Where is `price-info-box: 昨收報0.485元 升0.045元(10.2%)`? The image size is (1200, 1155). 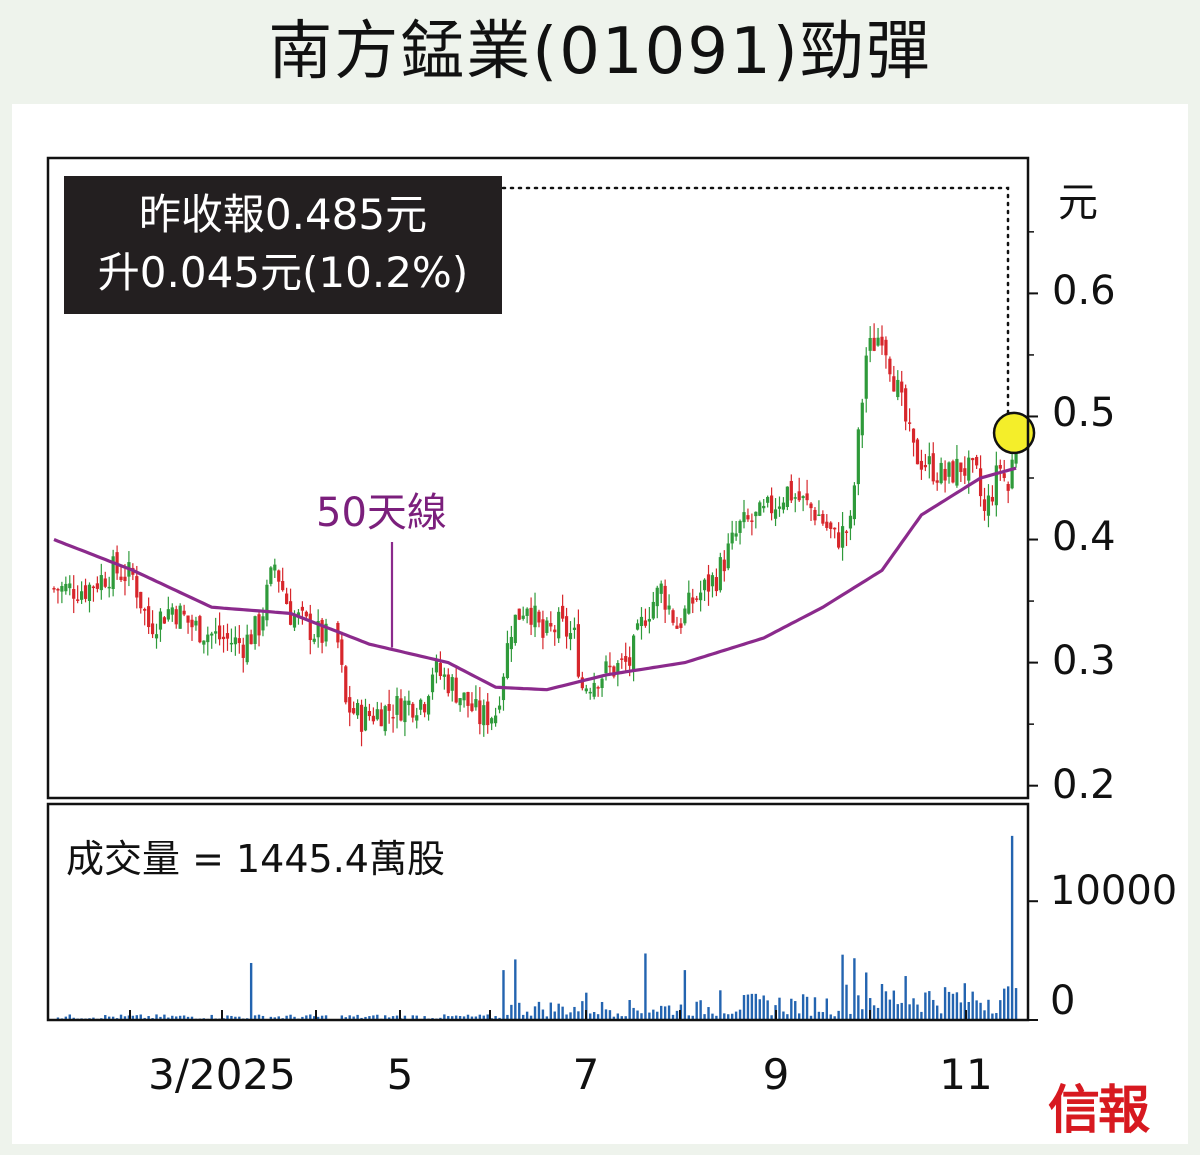
price-info-box: 昨收報0.485元 升0.045元(10.2%) is located at coordinates (283, 245).